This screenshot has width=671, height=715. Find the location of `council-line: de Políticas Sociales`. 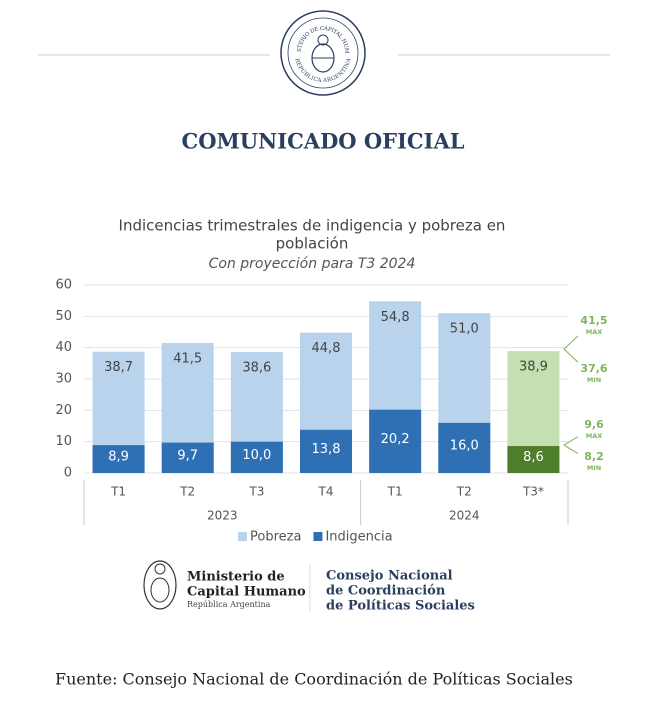

council-line: de Políticas Sociales is located at coordinates (400, 606).